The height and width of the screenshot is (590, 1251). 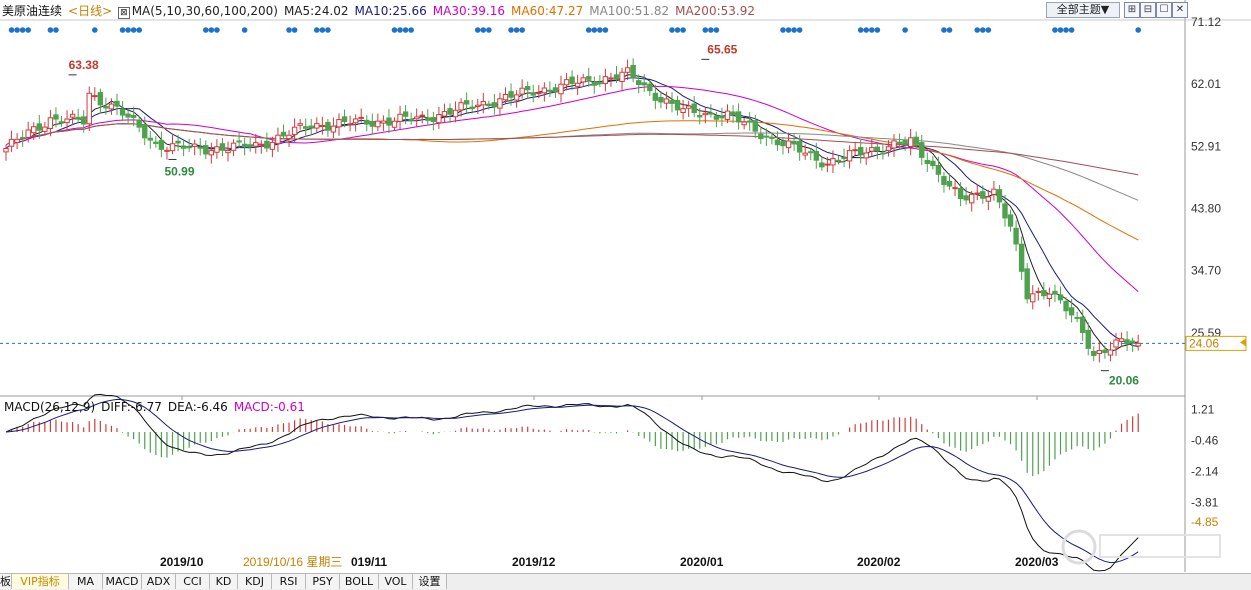 I want to click on period-label: <日线>, so click(x=90, y=11).